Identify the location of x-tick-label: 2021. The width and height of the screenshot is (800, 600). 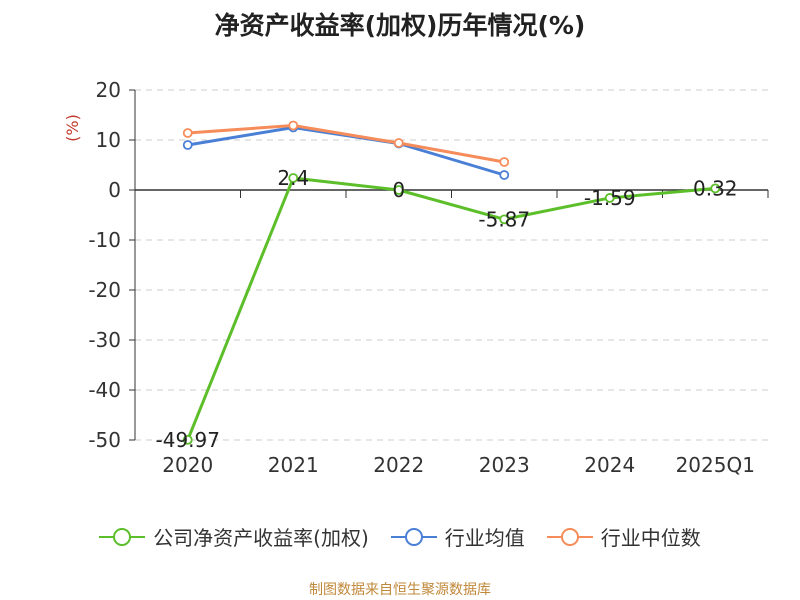
(293, 465).